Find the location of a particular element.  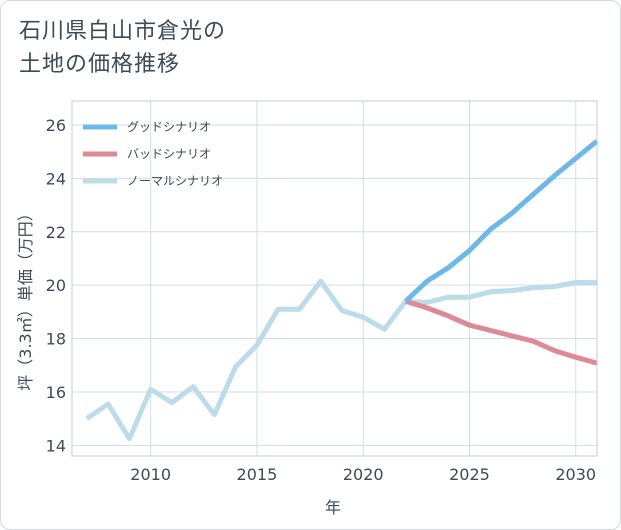

legend-label: ノーマルシナリオ is located at coordinates (175, 181).